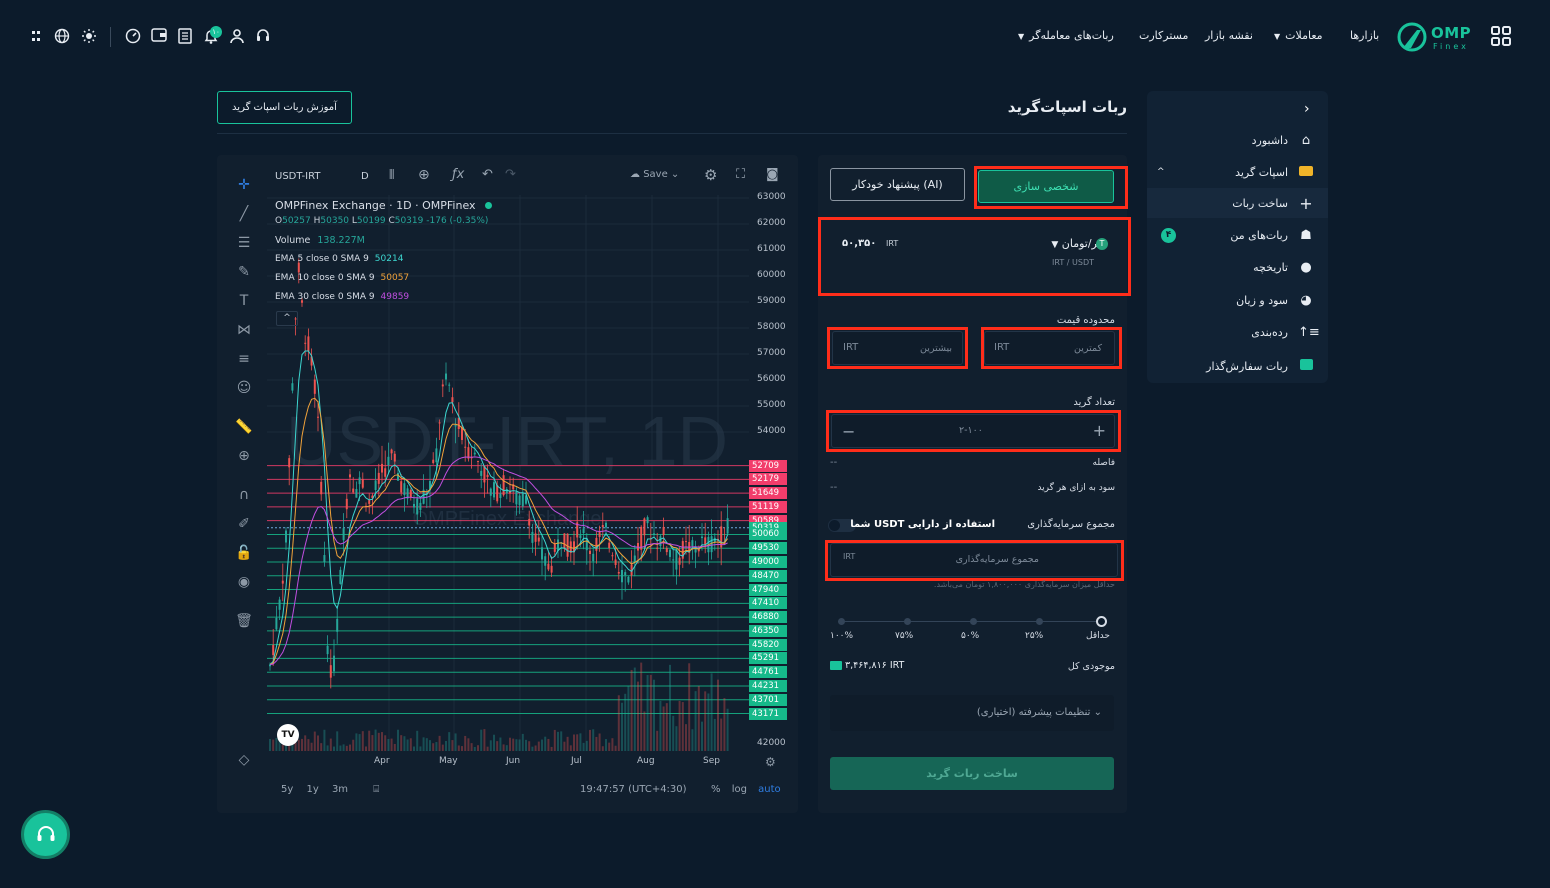 Image resolution: width=1550 pixels, height=888 pixels. Describe the element at coordinates (1298, 35) in the screenshot. I see `nav-trades: ▼ معاملات` at that location.